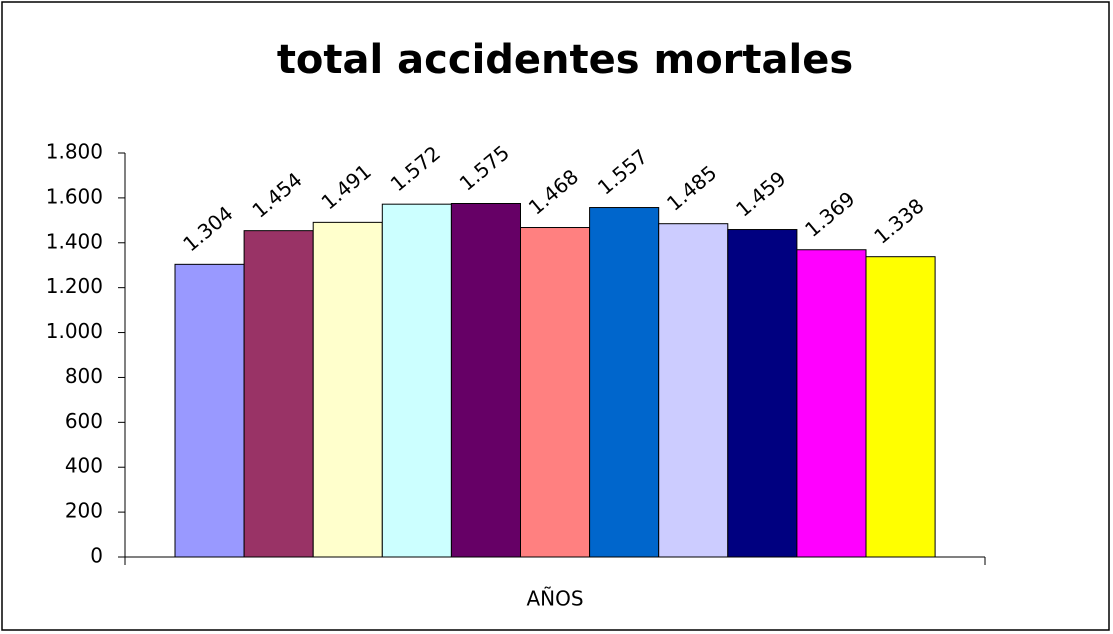  What do you see at coordinates (84, 511) in the screenshot?
I see `y-tick-label: 200` at bounding box center [84, 511].